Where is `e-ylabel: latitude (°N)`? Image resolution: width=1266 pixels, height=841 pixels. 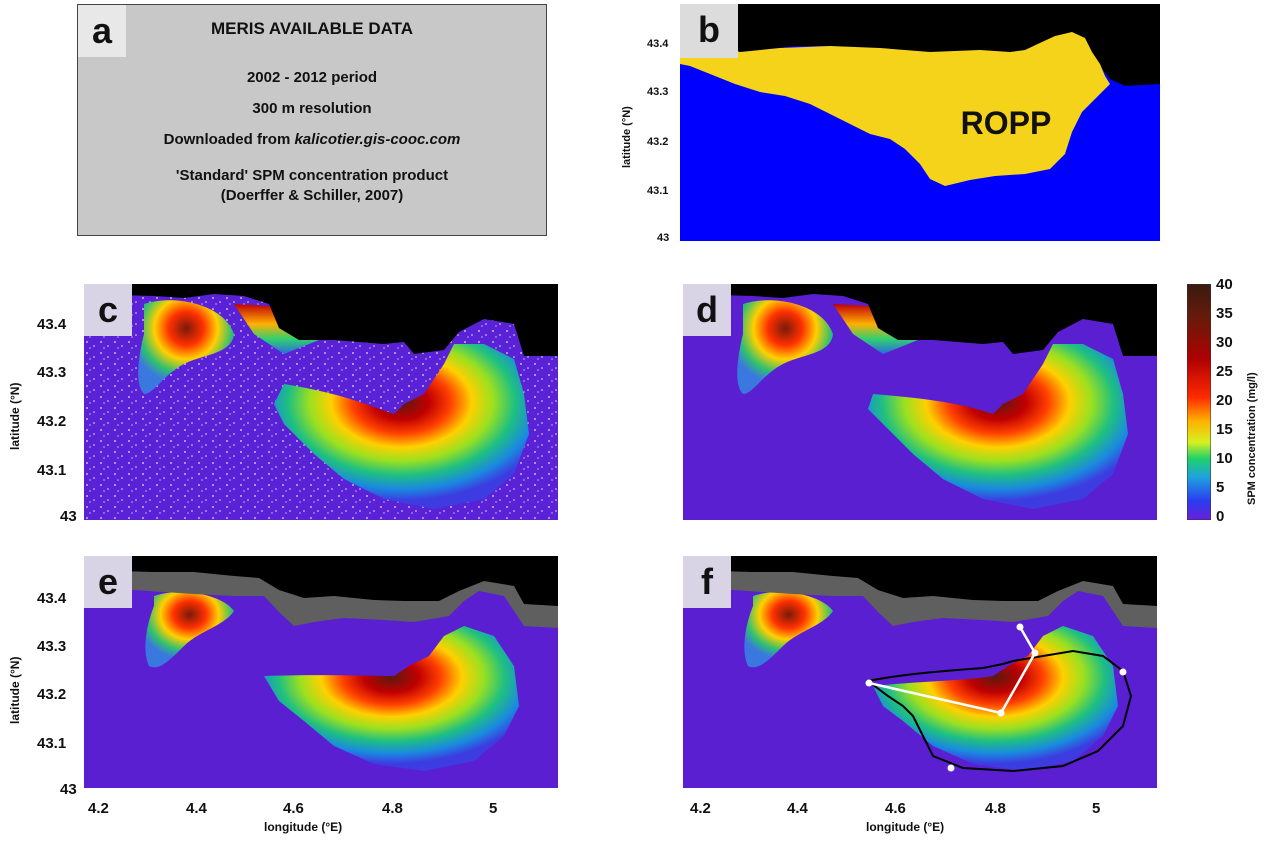 e-ylabel: latitude (°N) is located at coordinates (15, 690).